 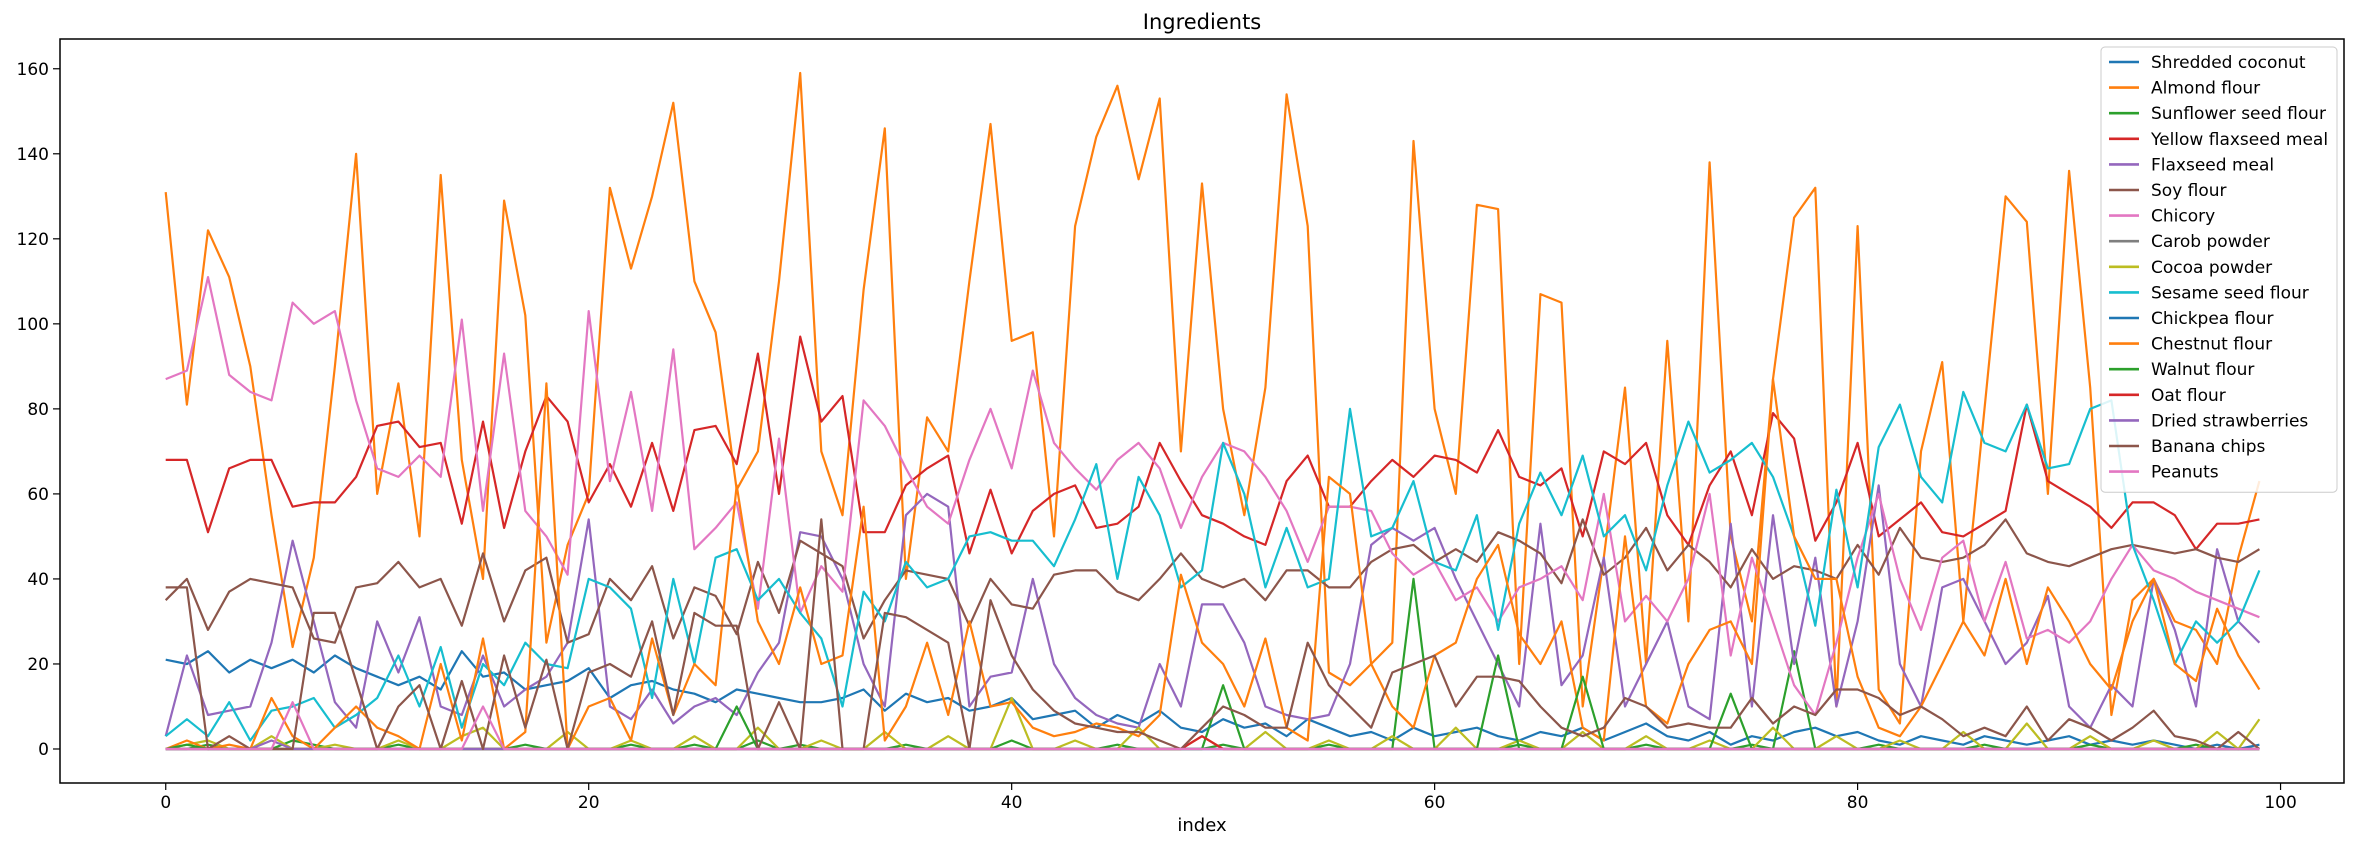 What do you see at coordinates (2183, 217) in the screenshot?
I see `legend-entry-label: Chicory` at bounding box center [2183, 217].